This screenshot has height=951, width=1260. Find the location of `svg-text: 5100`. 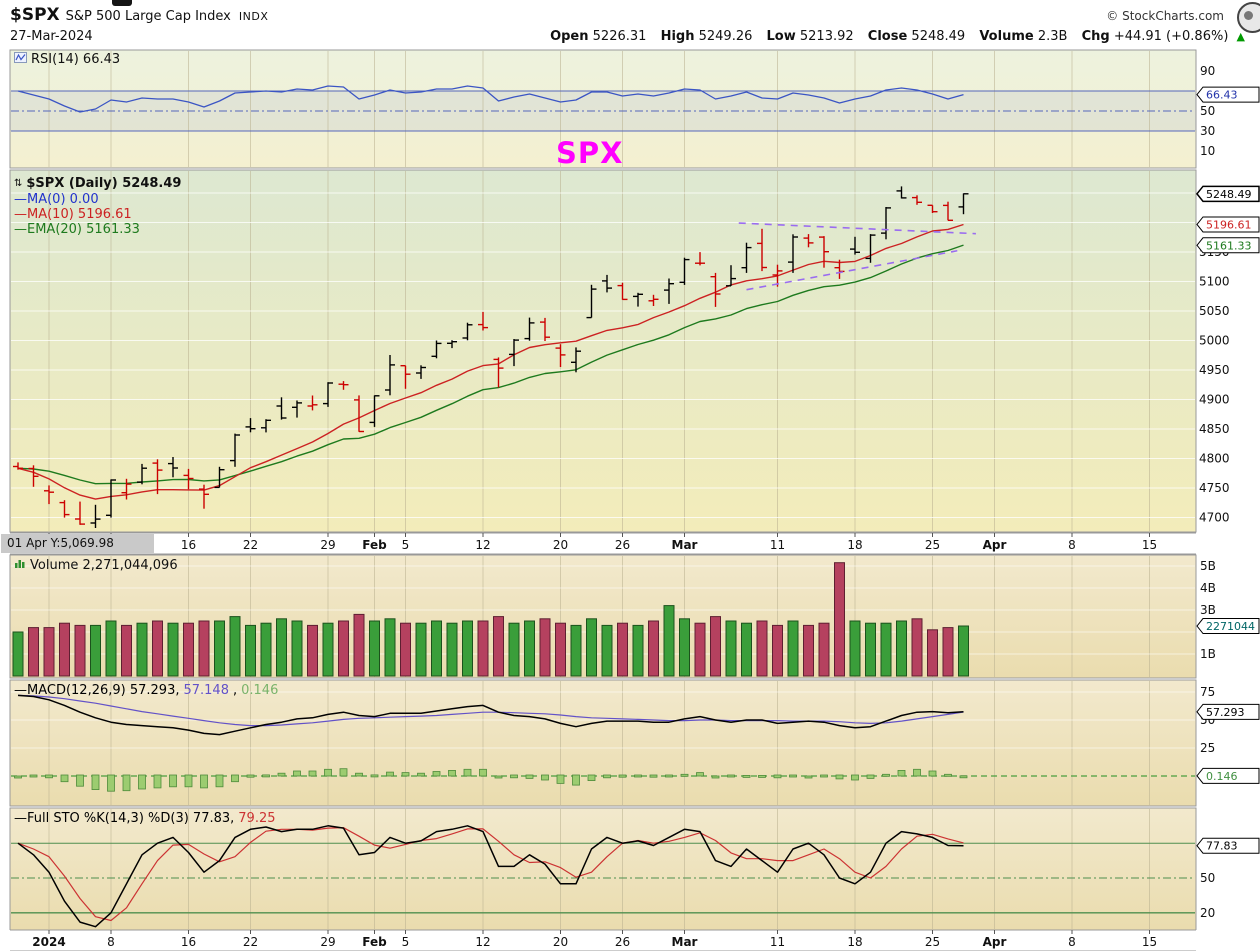

svg-text: 5100 is located at coordinates (1214, 281).